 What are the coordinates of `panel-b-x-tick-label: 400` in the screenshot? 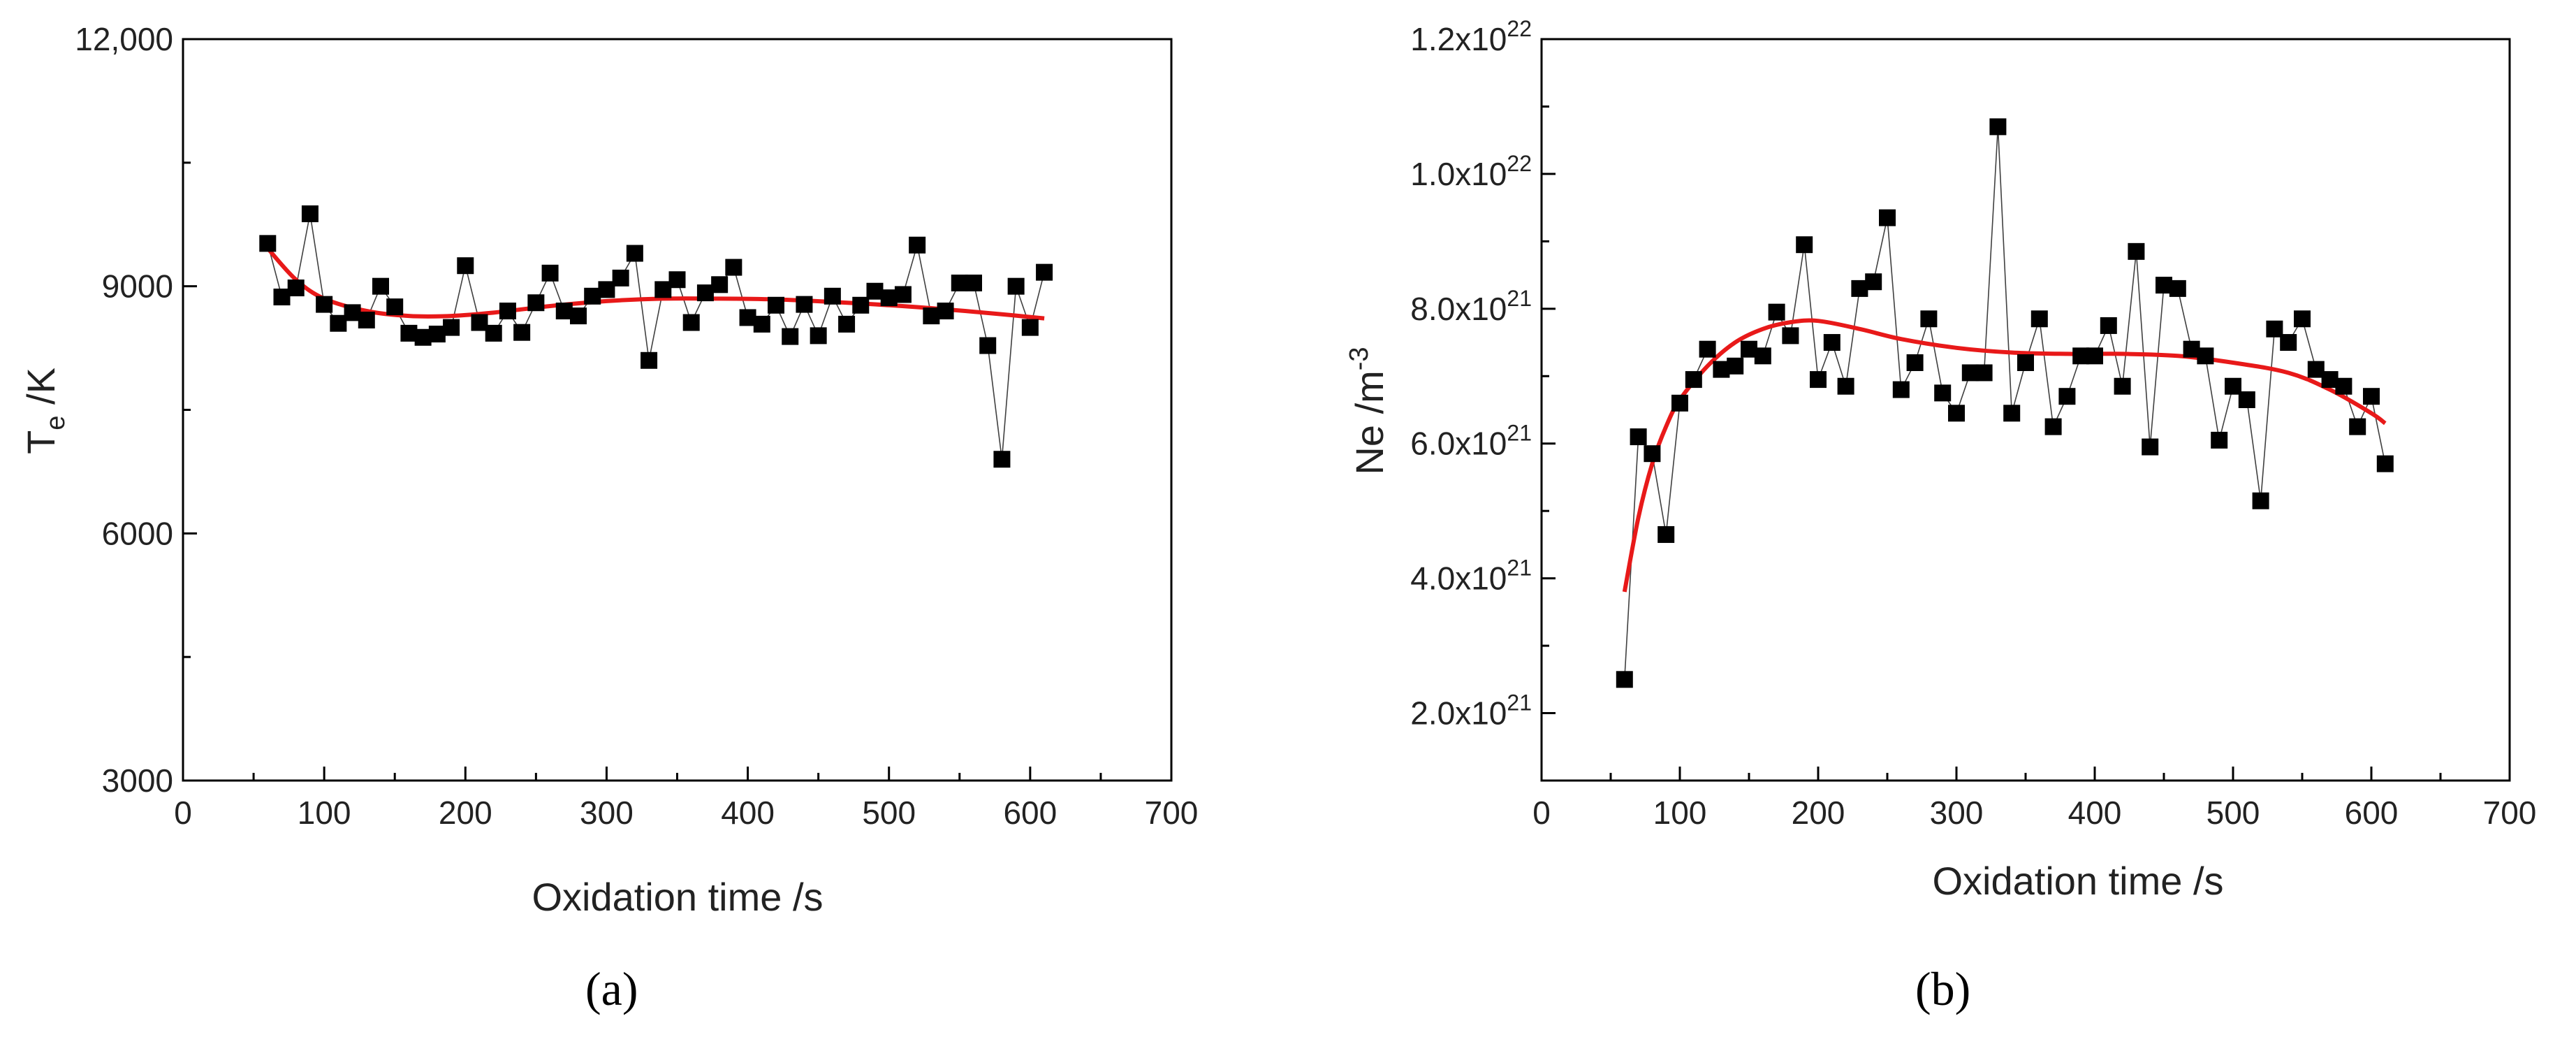 It's located at (2095, 813).